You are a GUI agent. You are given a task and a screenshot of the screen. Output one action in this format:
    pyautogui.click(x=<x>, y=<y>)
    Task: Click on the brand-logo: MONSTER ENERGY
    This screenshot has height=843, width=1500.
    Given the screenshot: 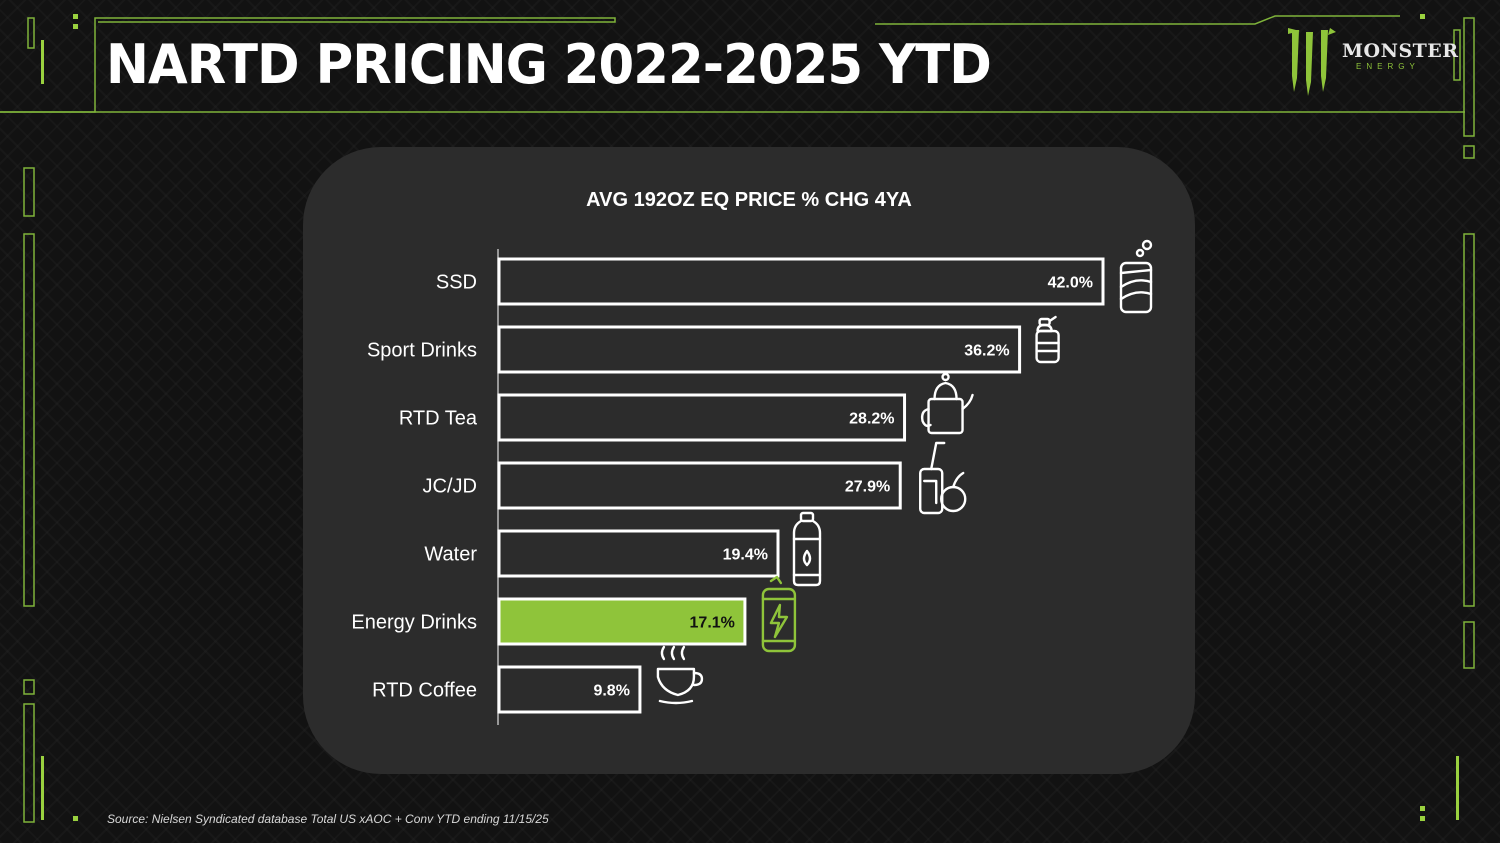 What is the action you would take?
    pyautogui.click(x=1376, y=62)
    